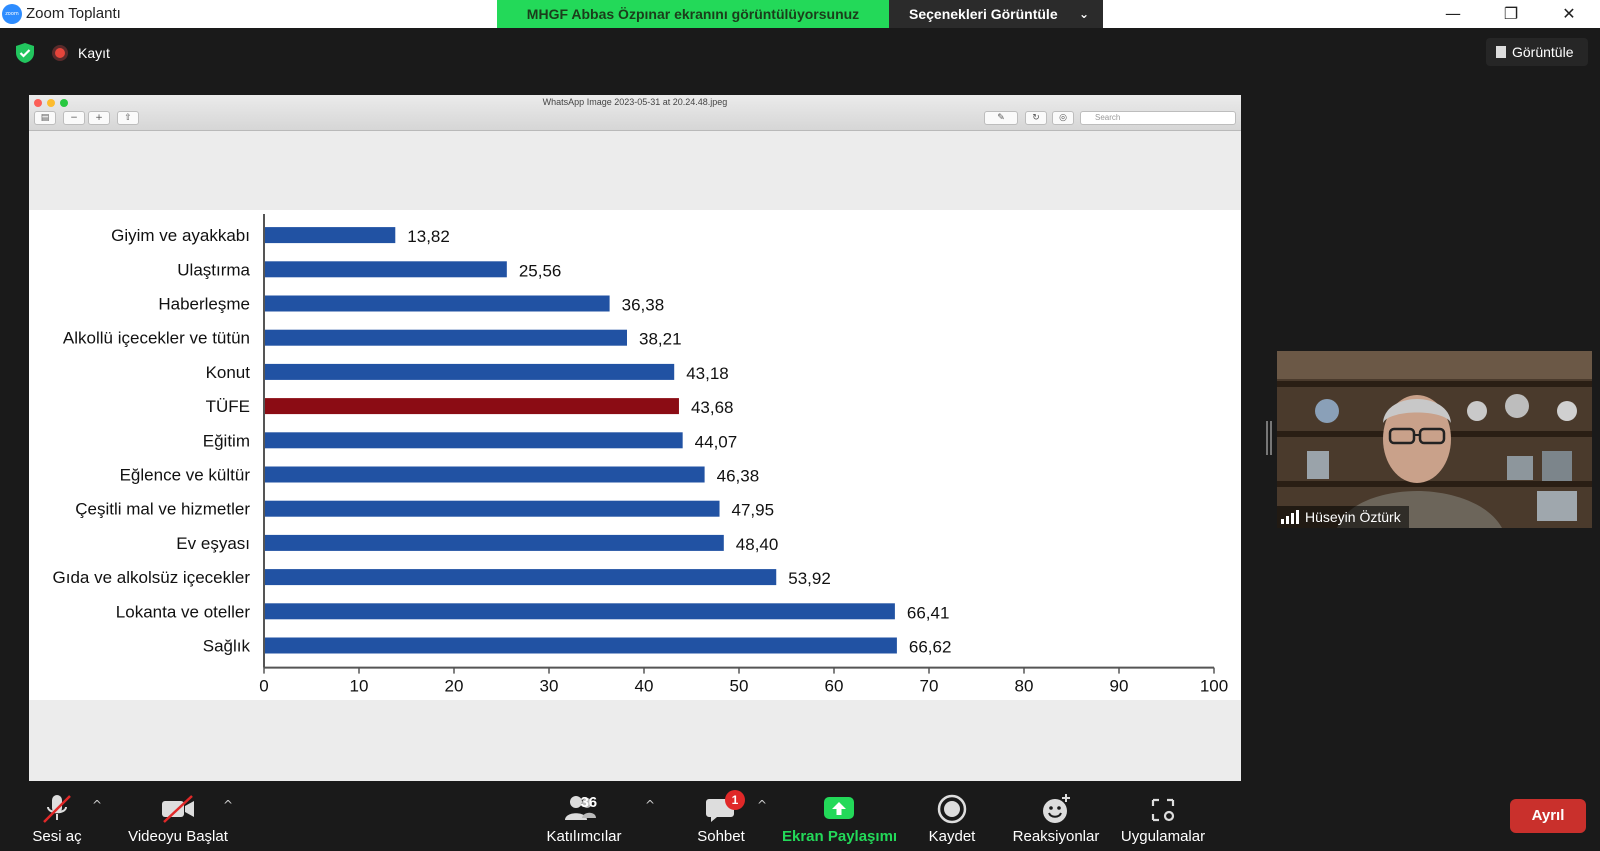  What do you see at coordinates (840, 836) in the screenshot?
I see `share-screen-label: Ekran Paylaşımı` at bounding box center [840, 836].